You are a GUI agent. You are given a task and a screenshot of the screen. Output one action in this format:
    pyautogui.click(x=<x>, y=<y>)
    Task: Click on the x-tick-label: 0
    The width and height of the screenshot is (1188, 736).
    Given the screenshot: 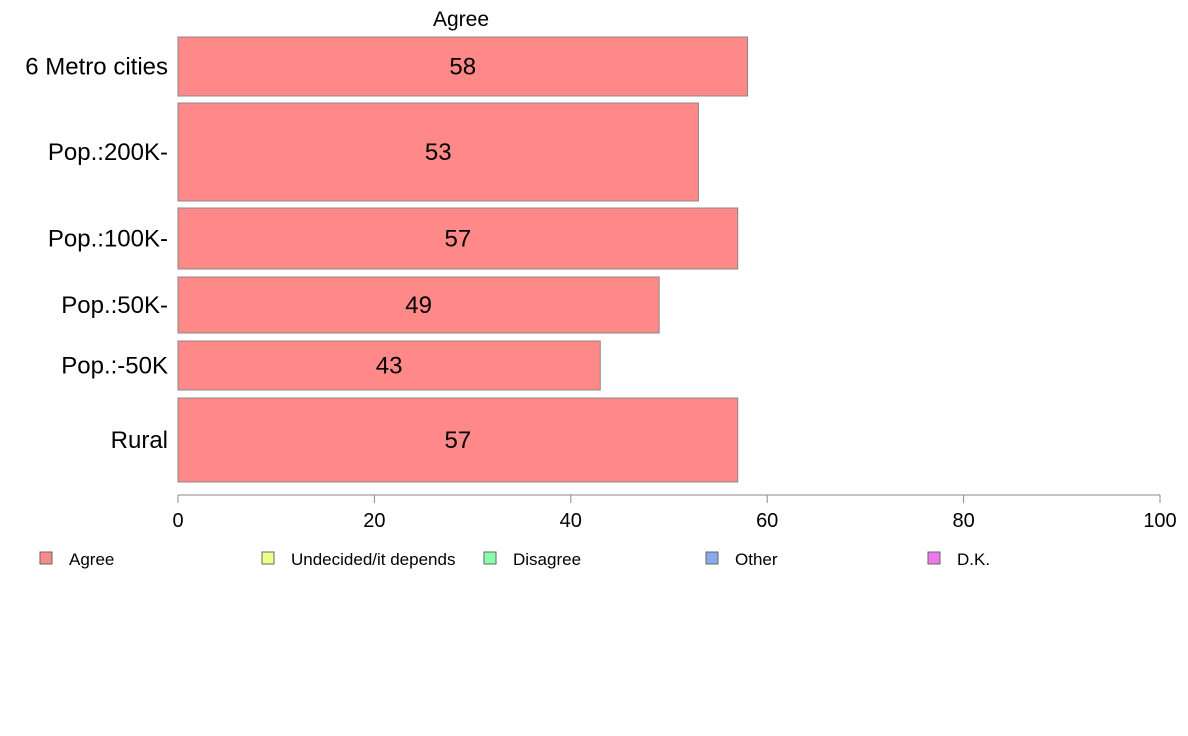 What is the action you would take?
    pyautogui.click(x=177, y=521)
    